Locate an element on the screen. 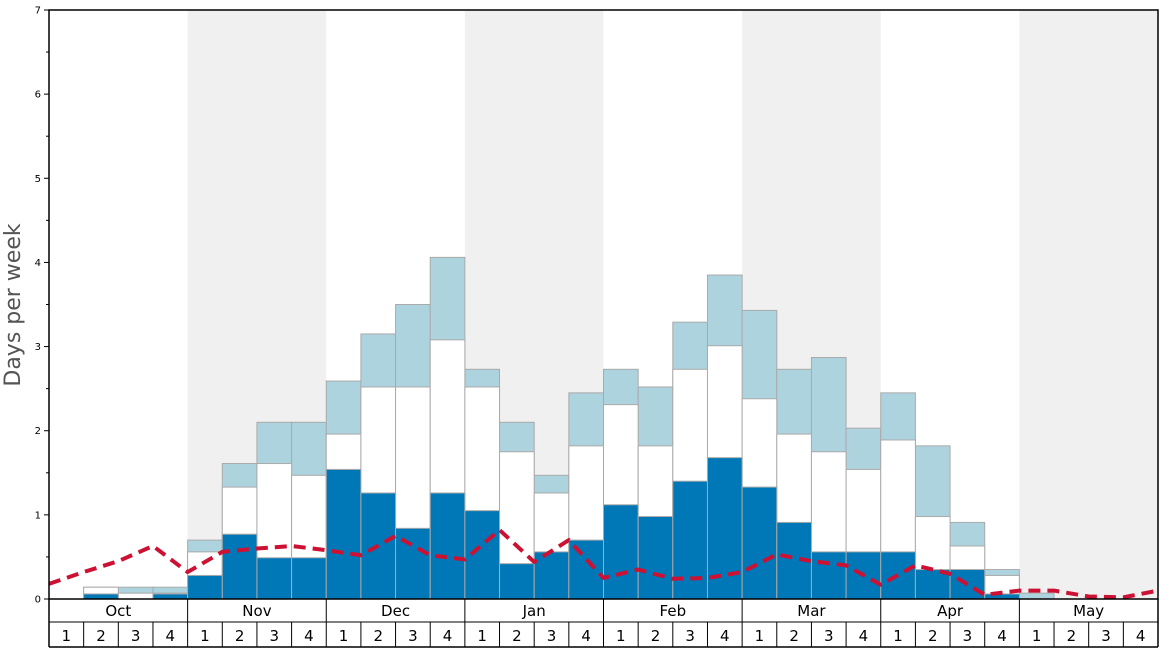  month-label-dec: Dec is located at coordinates (395, 611).